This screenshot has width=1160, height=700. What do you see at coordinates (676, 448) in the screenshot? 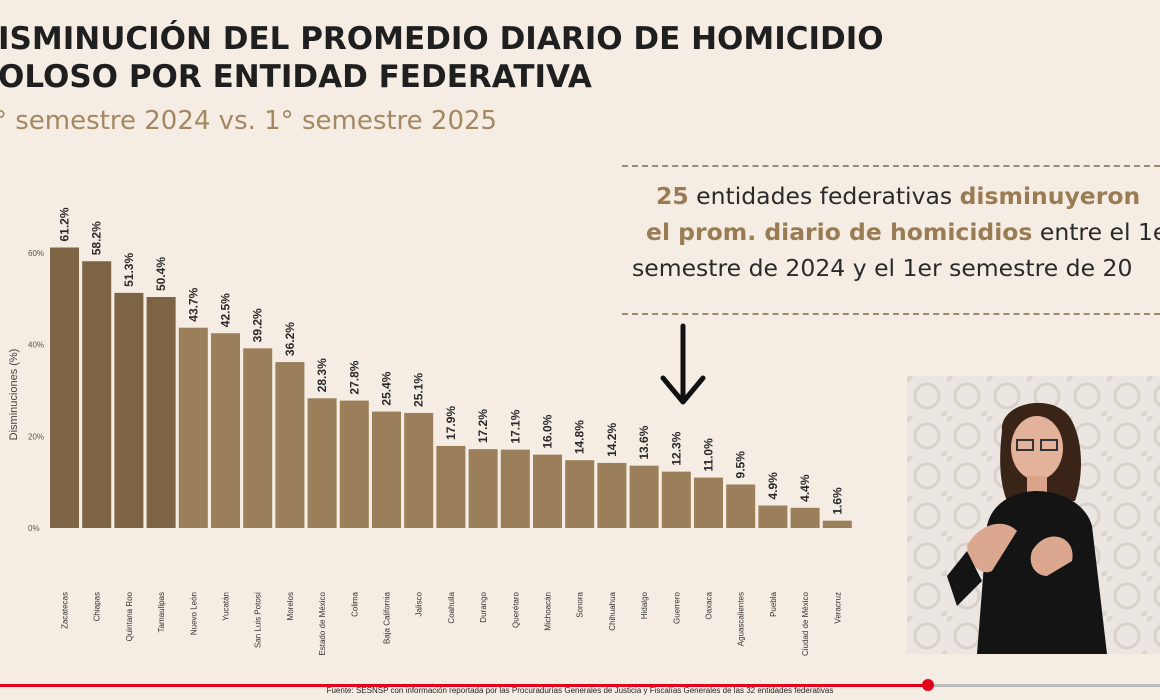
I see `data-label: 12.3%` at bounding box center [676, 448].